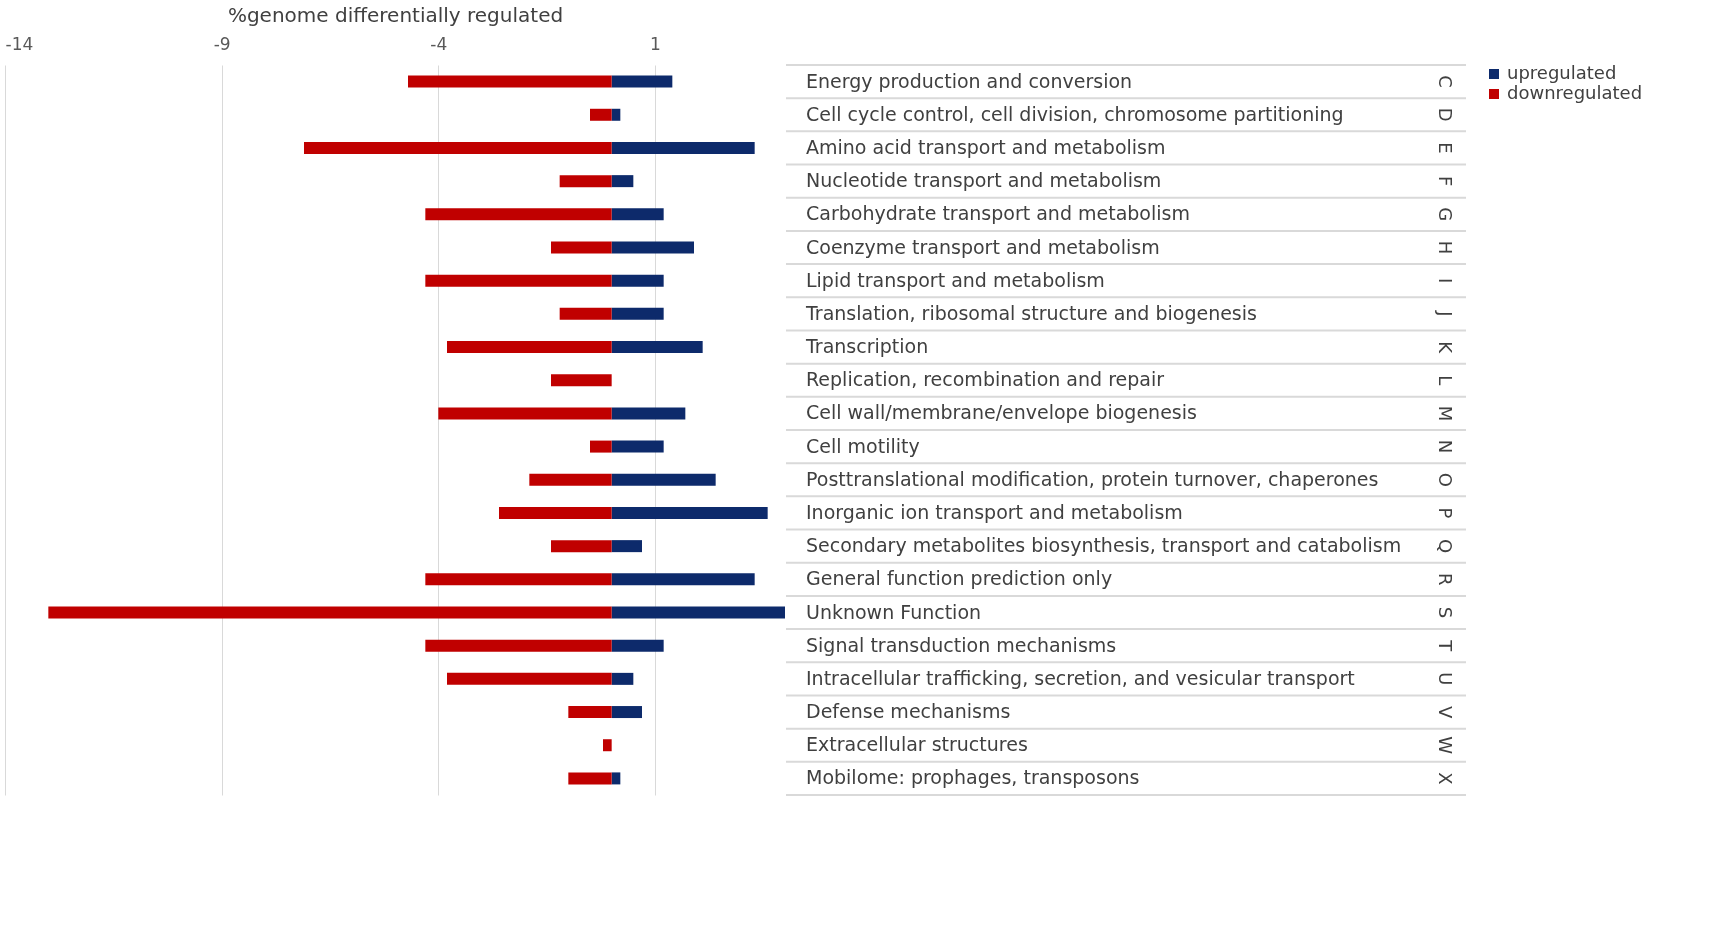 The height and width of the screenshot is (950, 1726). Describe the element at coordinates (1031, 312) in the screenshot. I see `y-tick-label: Translation, ribosomal structure and biogenesis` at that location.